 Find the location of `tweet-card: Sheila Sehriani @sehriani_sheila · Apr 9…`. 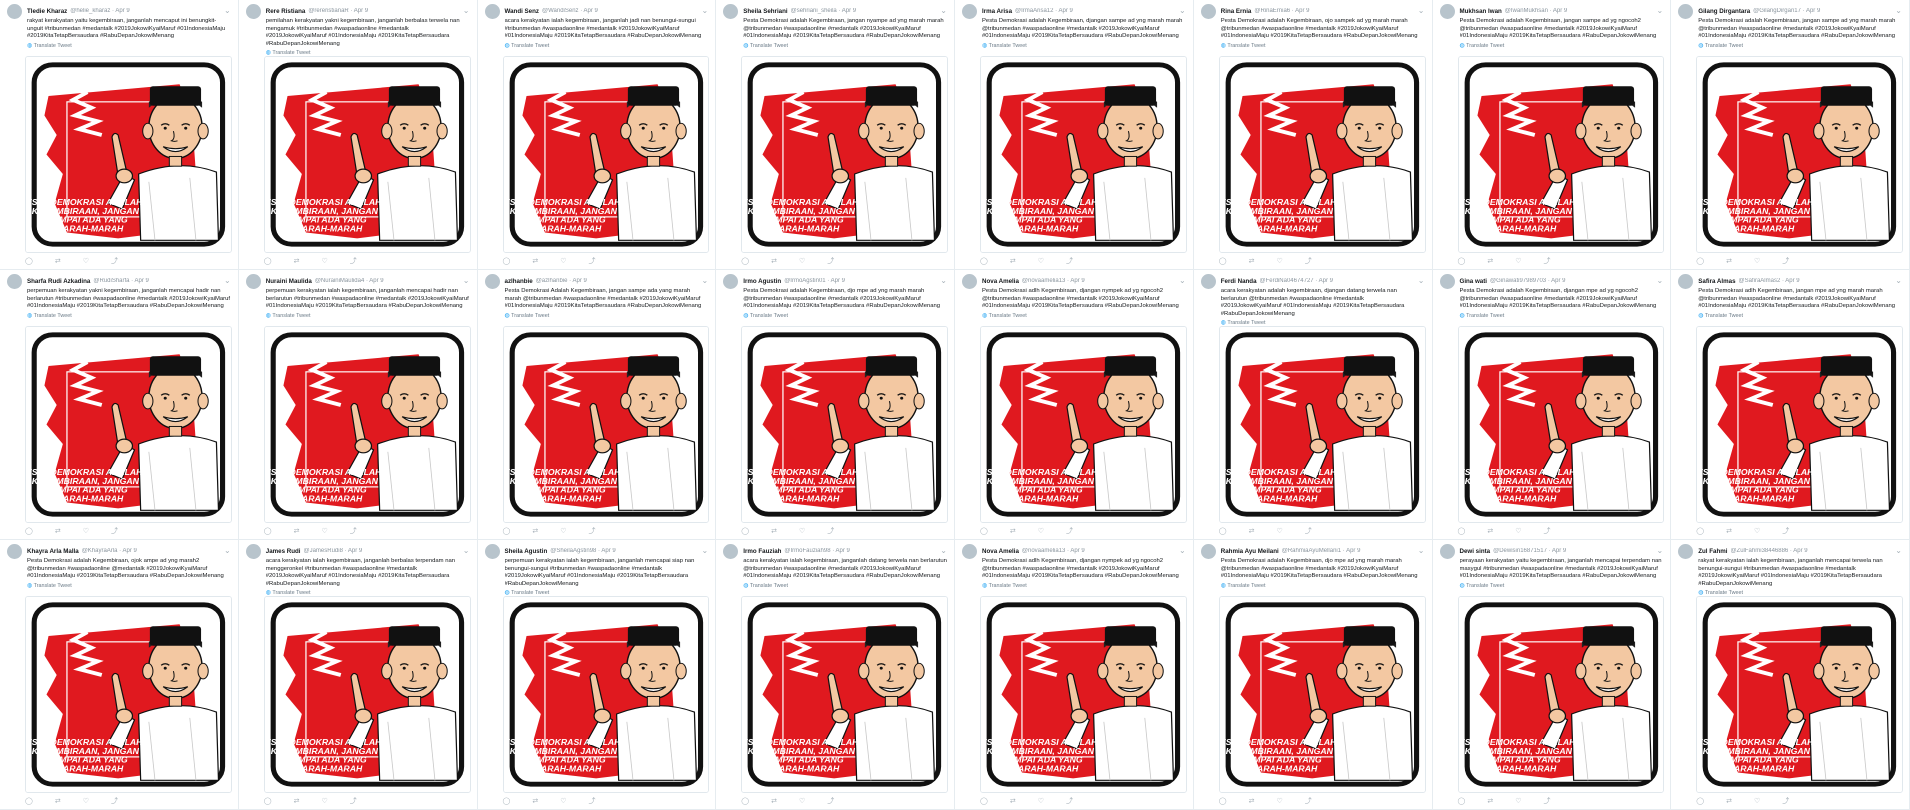

tweet-card: Sheila Sehriani @sehriani_sheila · Apr 9… is located at coordinates (835, 135).